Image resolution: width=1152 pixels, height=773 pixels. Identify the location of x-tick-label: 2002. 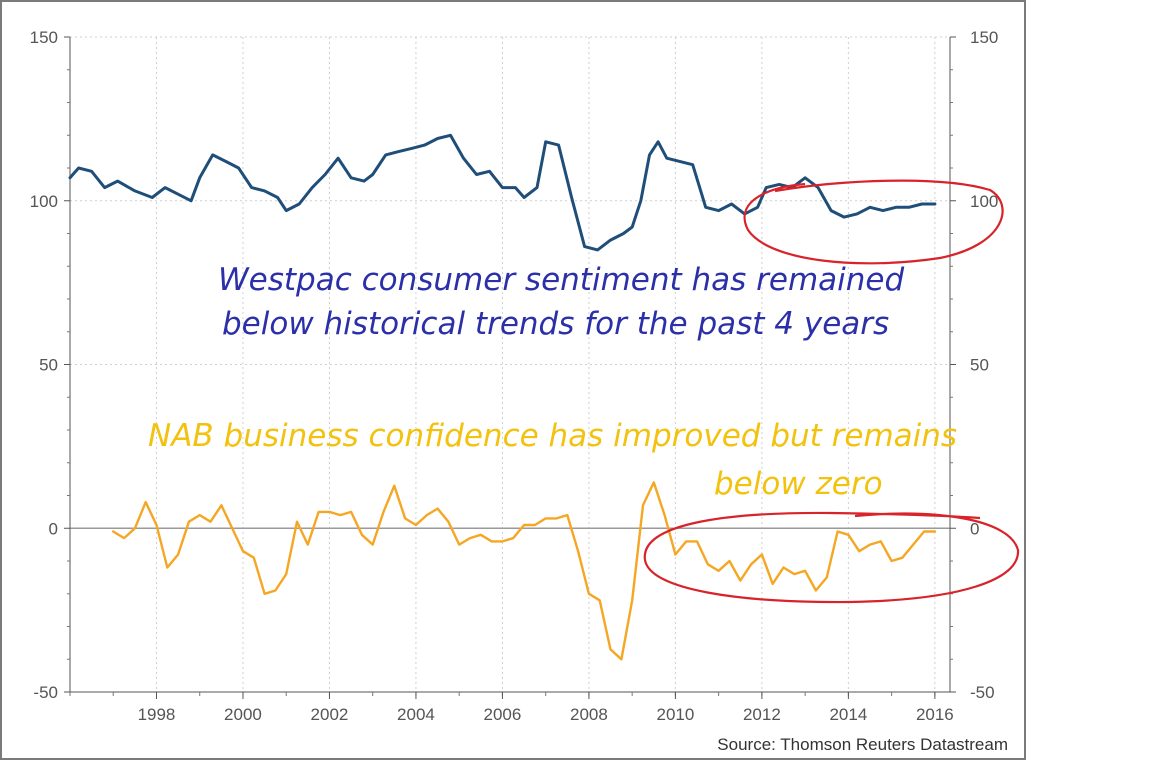
(330, 714).